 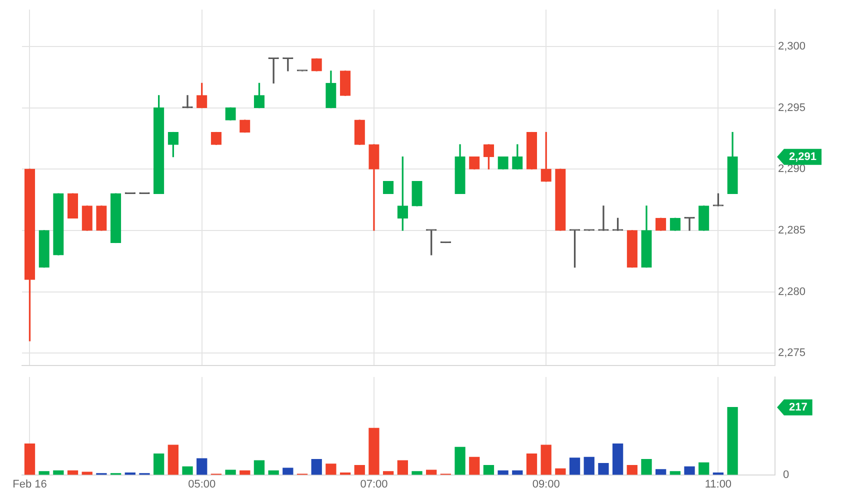 What do you see at coordinates (792, 108) in the screenshot?
I see `y-tick-label: 2,295` at bounding box center [792, 108].